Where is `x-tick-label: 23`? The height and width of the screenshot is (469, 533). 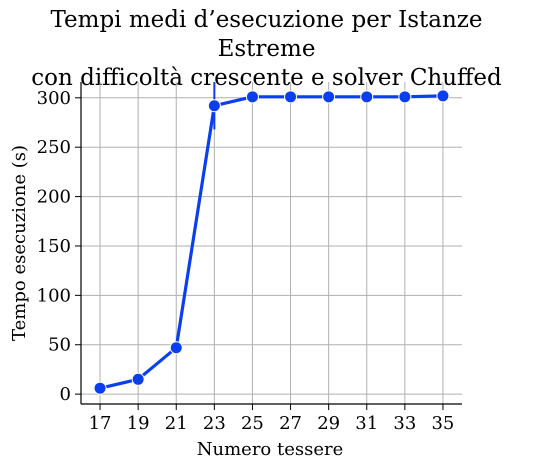
x-tick-label: 23 is located at coordinates (214, 423).